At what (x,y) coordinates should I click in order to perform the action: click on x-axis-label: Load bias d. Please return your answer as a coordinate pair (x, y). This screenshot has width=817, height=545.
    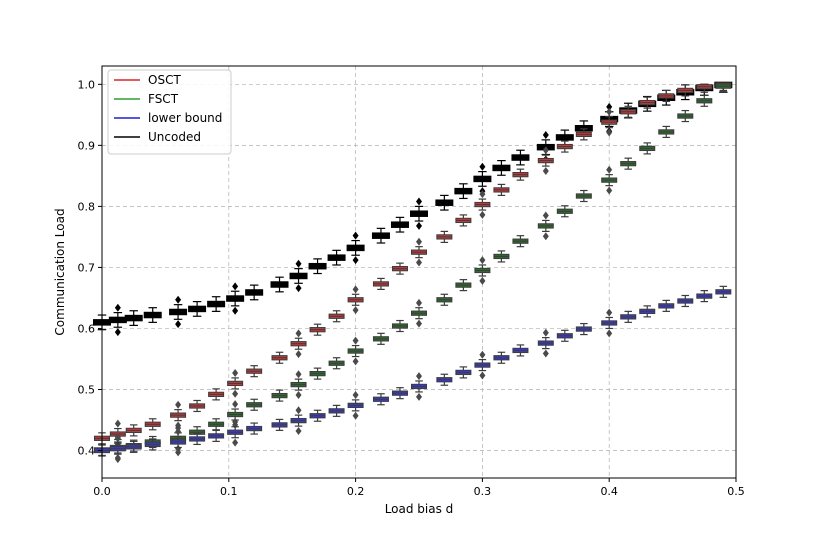
    Looking at the image, I should click on (419, 509).